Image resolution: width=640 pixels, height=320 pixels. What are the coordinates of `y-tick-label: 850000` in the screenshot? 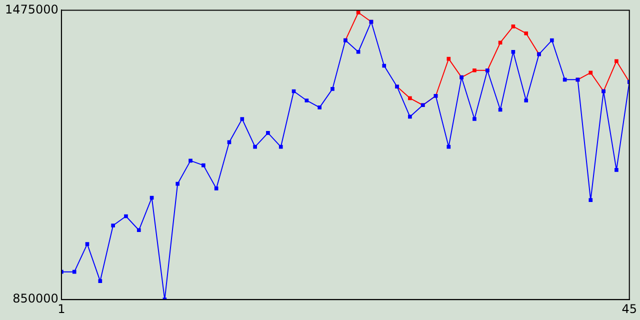 It's located at (35, 299).